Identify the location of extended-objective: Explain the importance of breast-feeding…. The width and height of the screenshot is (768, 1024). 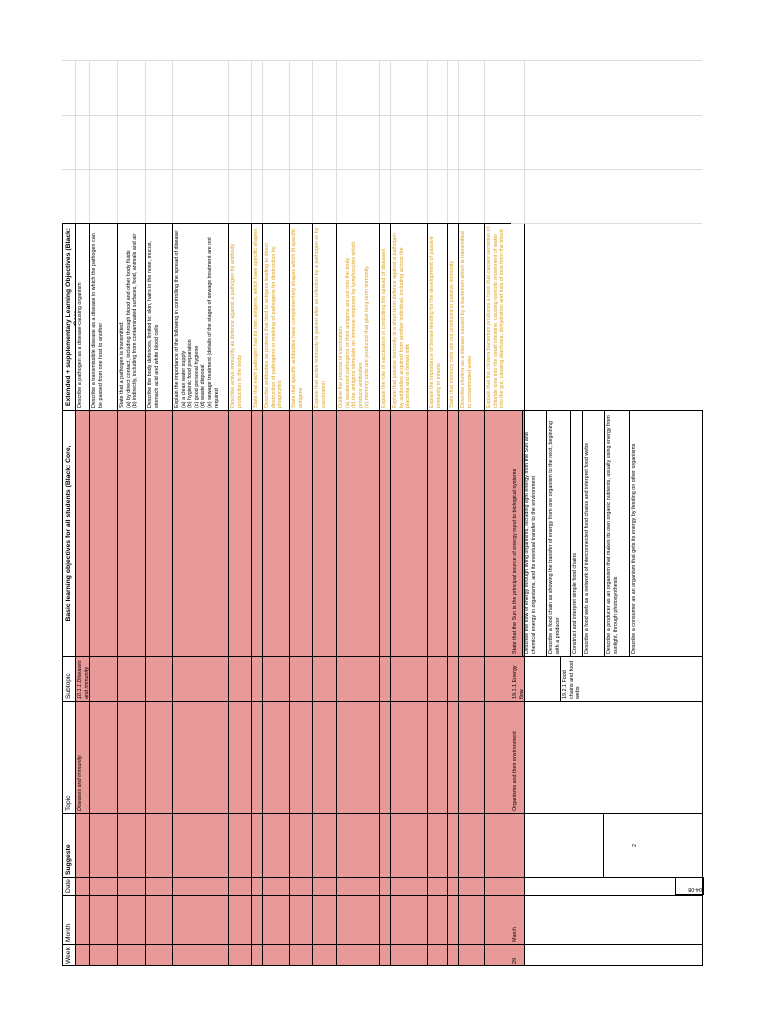
(438, 316).